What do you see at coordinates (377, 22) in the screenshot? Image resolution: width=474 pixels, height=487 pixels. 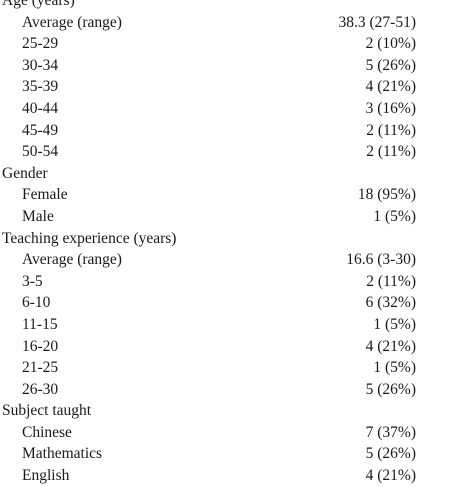 I see `row-value: 38.3 (27-51)` at bounding box center [377, 22].